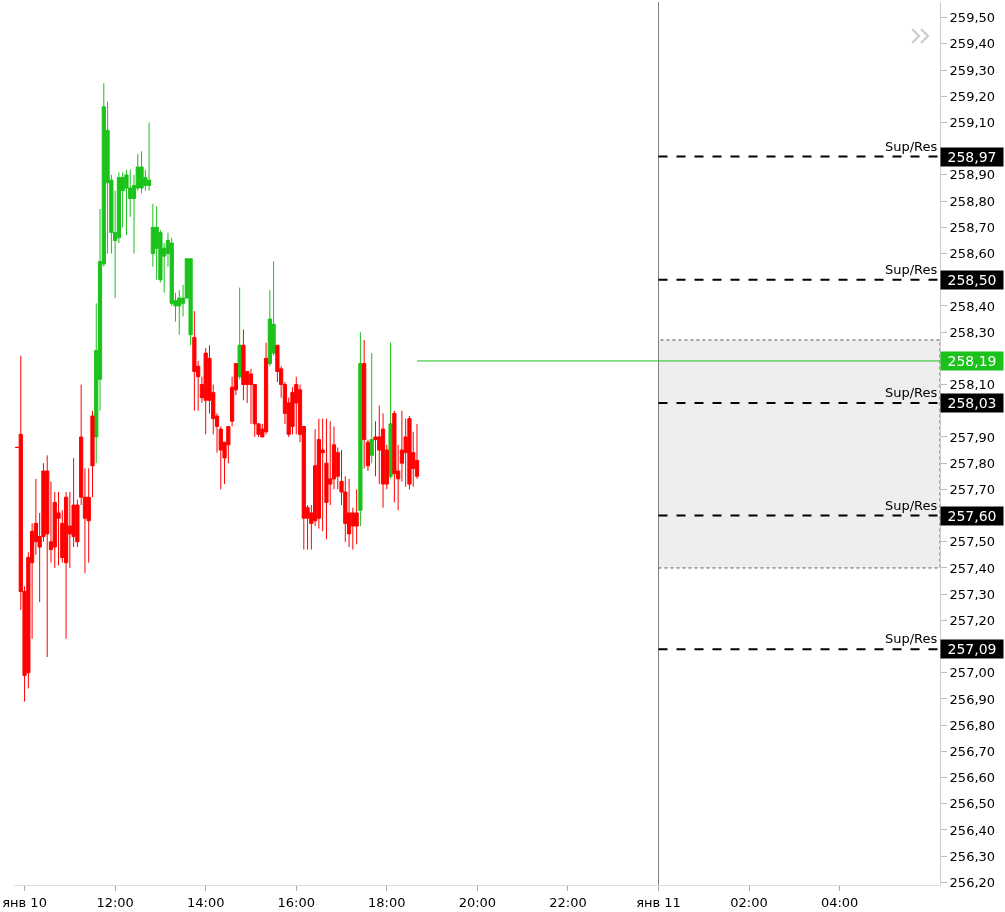 The height and width of the screenshot is (912, 1005). What do you see at coordinates (972, 463) in the screenshot?
I see `y-tick-label: 257,80` at bounding box center [972, 463].